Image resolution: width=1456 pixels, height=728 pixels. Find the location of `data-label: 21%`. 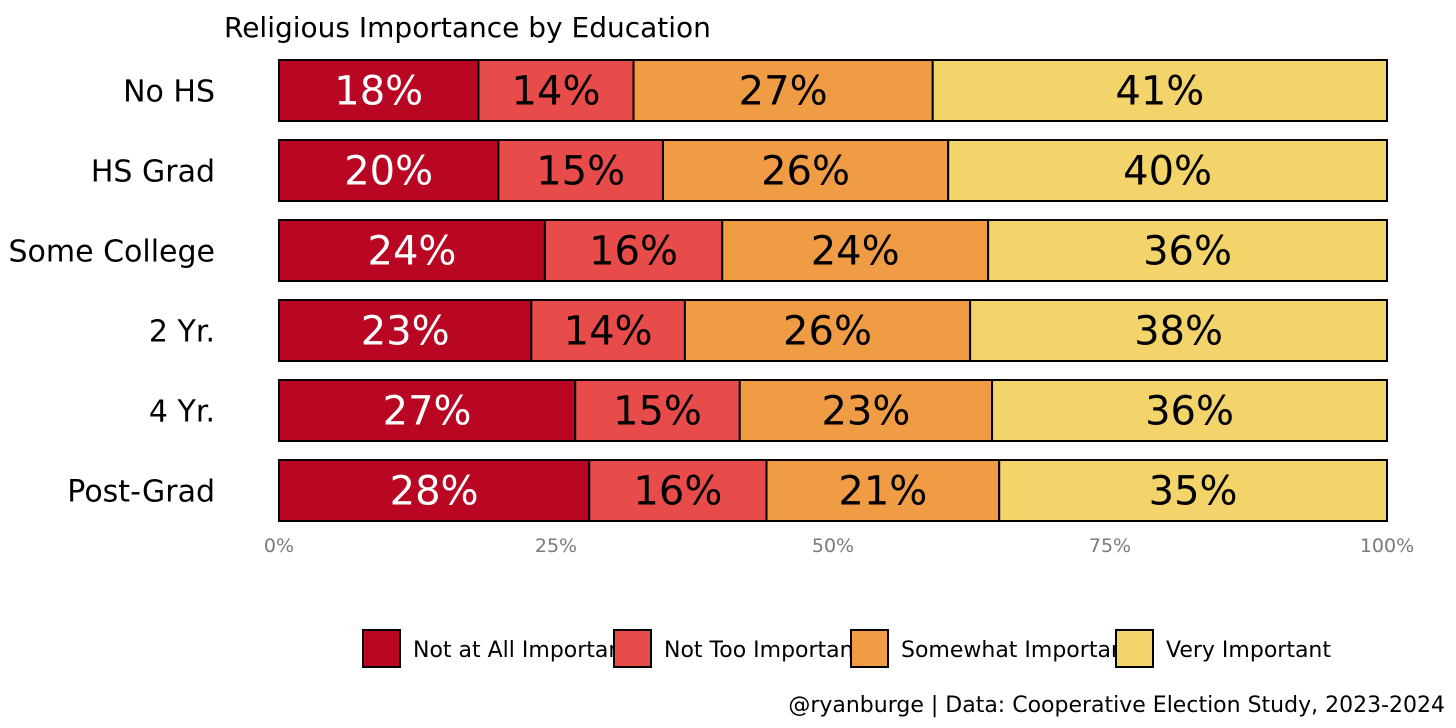

data-label: 21% is located at coordinates (882, 492).